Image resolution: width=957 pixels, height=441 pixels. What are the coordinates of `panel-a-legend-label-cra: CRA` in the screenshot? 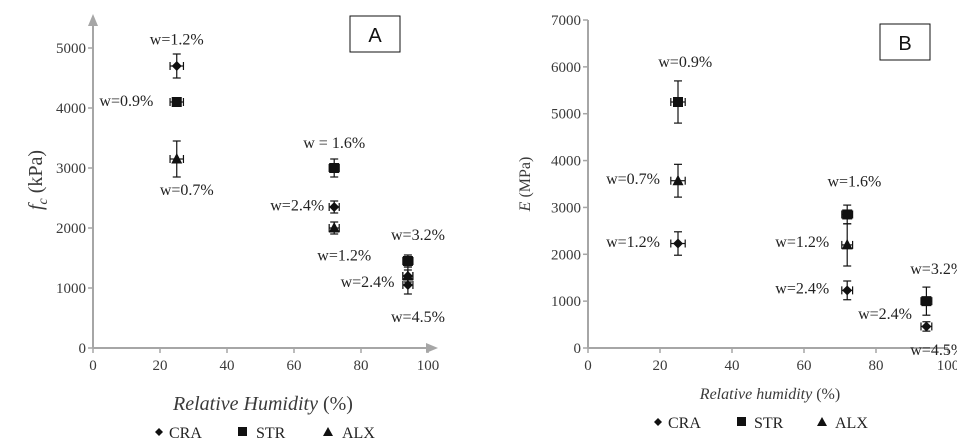 It's located at (185, 433).